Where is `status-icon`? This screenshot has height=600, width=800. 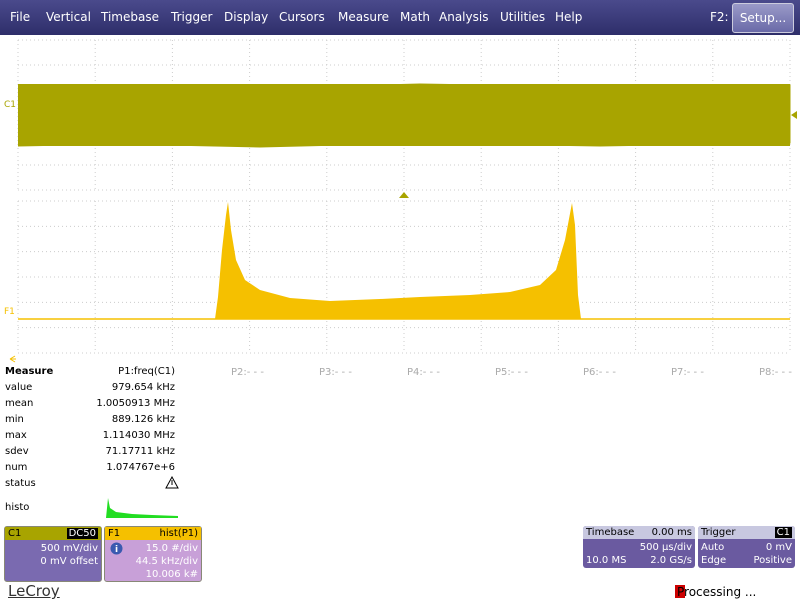
status-icon is located at coordinates (172, 482).